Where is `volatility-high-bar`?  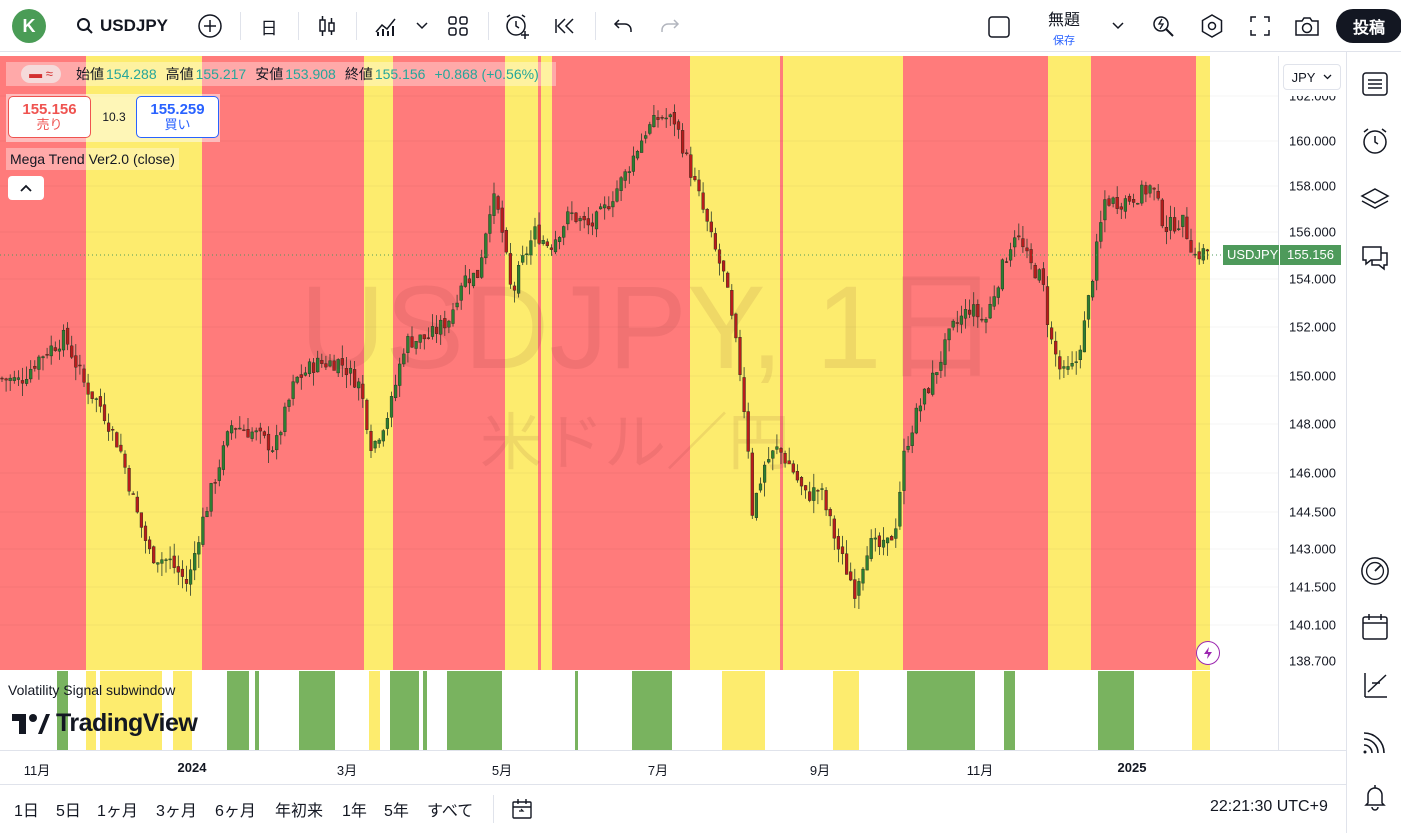 volatility-high-bar is located at coordinates (257, 710).